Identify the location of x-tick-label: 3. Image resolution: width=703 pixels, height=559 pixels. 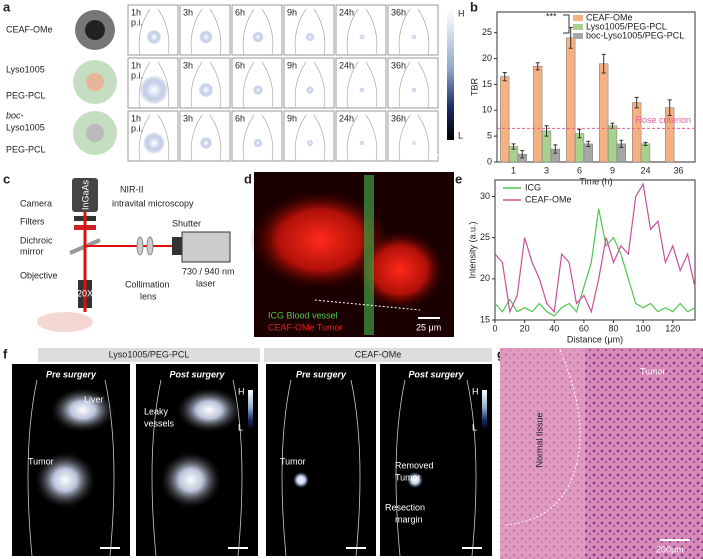
(546, 170).